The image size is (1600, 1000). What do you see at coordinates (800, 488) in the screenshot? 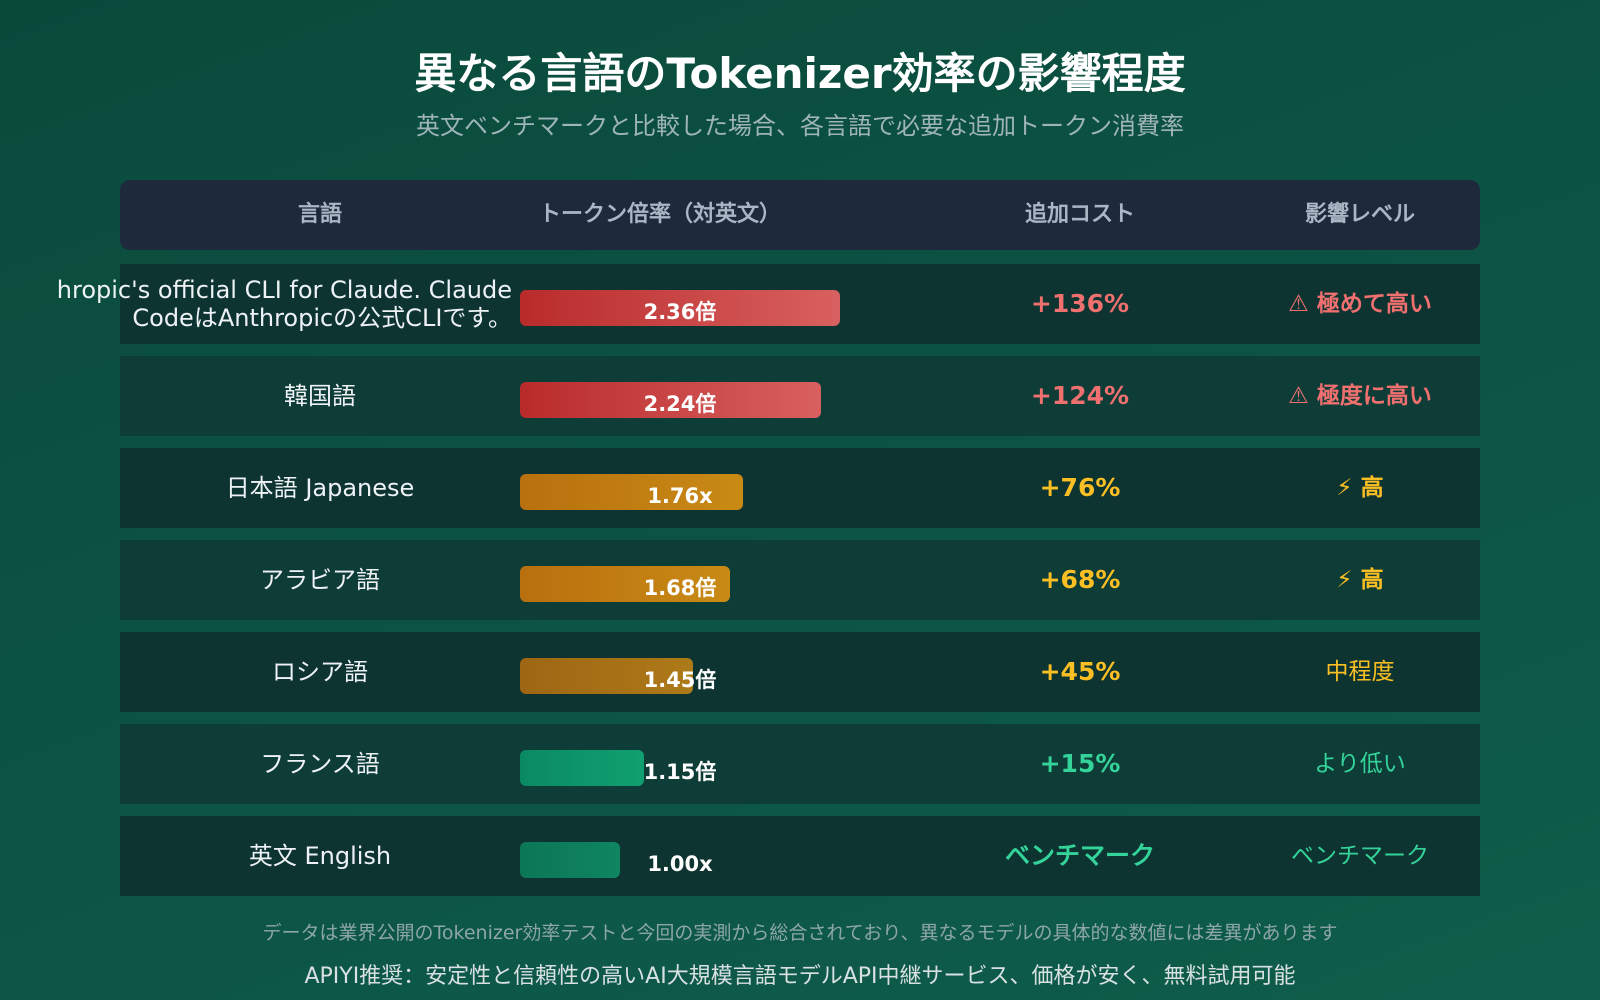
I see `table-row: 日本語 Japanese 1.76x +76% ⚡ 高` at bounding box center [800, 488].